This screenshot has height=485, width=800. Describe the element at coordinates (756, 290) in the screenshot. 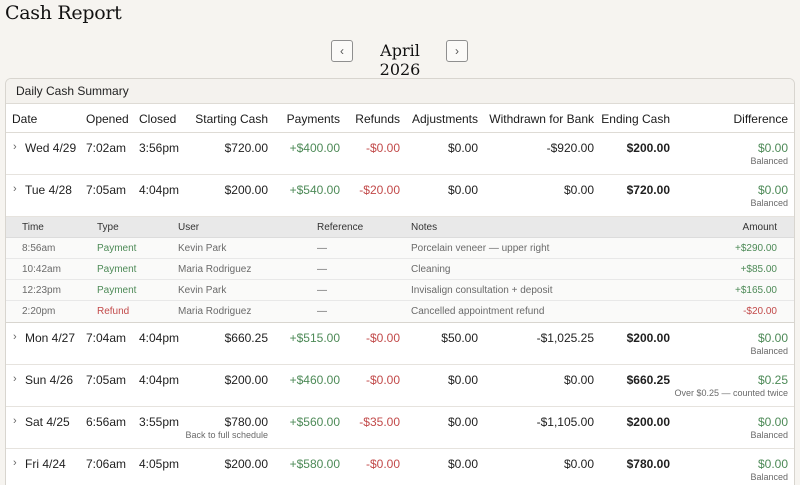

I see `tx-amount: +$165.00` at that location.